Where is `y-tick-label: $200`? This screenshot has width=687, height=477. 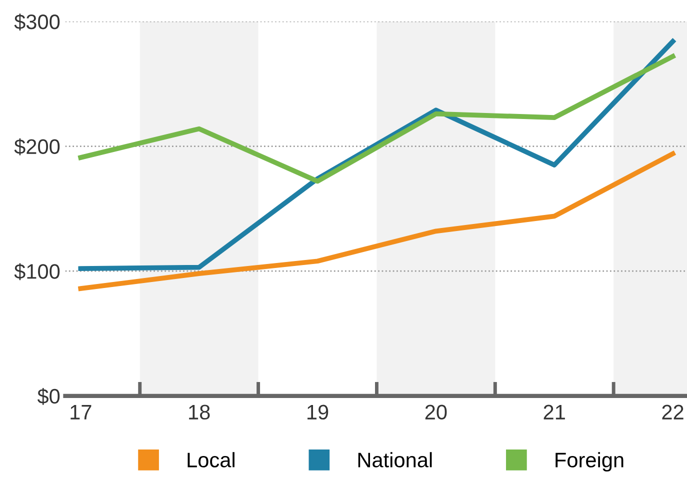 y-tick-label: $200 is located at coordinates (37, 147).